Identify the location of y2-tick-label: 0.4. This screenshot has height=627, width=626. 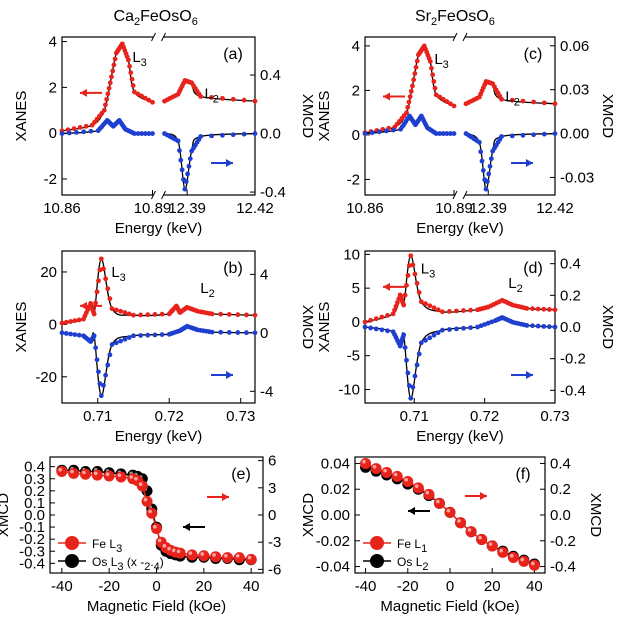
(270, 75).